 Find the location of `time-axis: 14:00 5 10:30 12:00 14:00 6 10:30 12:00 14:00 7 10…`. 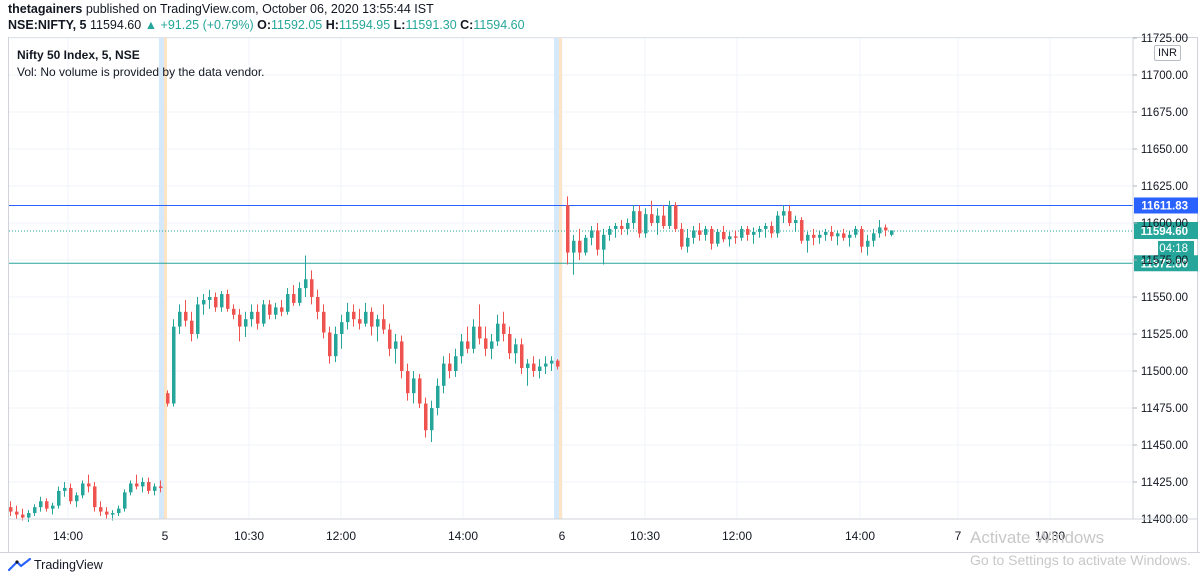

time-axis: 14:00 5 10:30 12:00 14:00 6 10:30 12:00 14:00 7 10… is located at coordinates (603, 530).